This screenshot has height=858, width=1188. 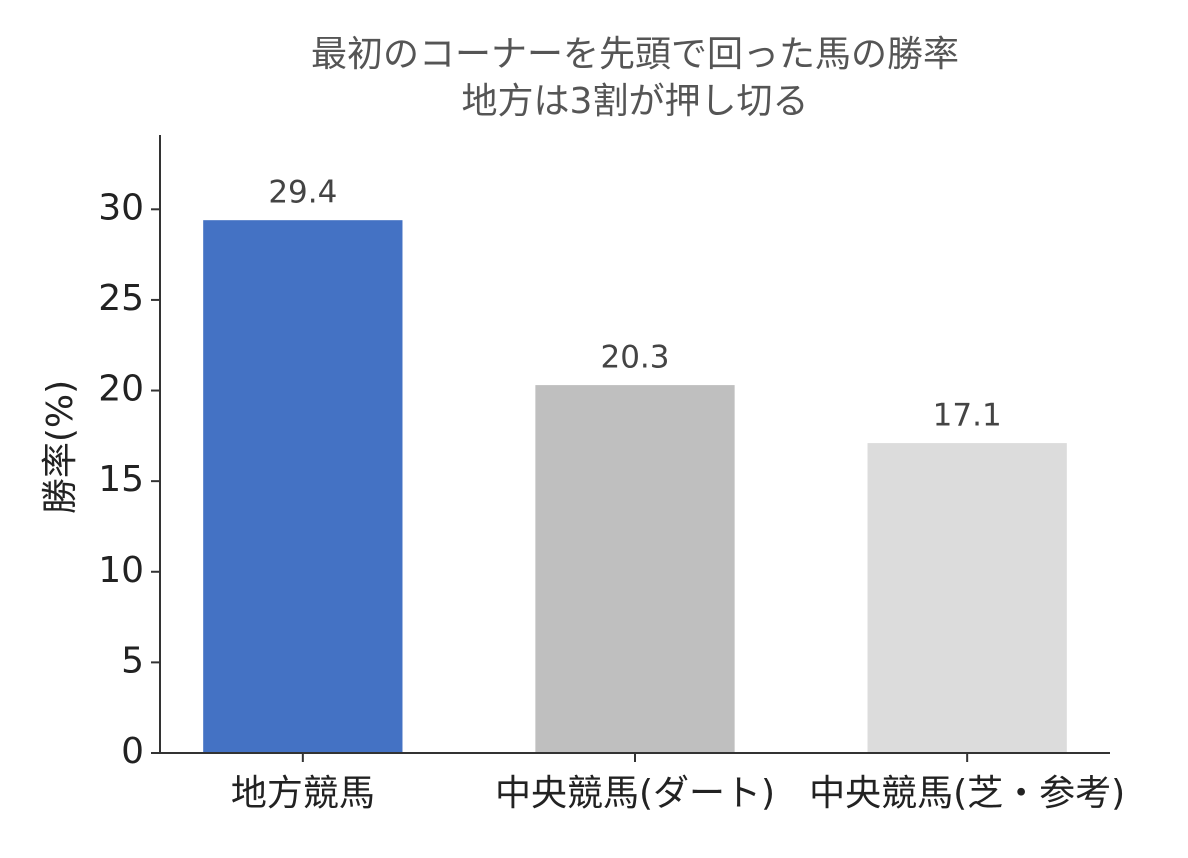 I want to click on y-tick-label: 25, so click(x=121, y=298).